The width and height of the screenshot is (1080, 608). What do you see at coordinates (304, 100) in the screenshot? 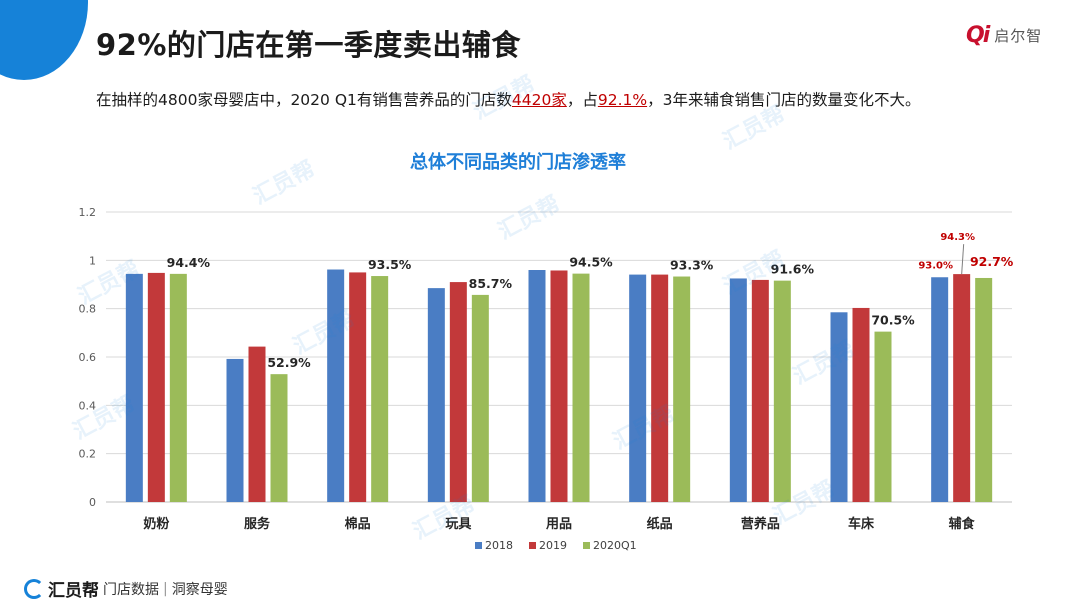
I see `subtitle-text: 在抽样的4800家母婴店中，2020 Q1有销售营养品的门店数` at bounding box center [304, 100].